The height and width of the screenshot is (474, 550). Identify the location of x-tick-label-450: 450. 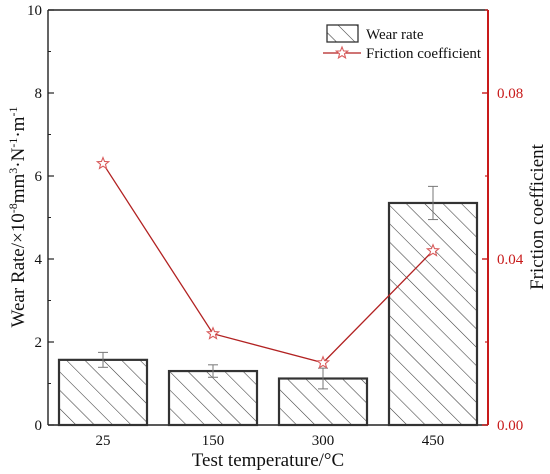
(433, 441).